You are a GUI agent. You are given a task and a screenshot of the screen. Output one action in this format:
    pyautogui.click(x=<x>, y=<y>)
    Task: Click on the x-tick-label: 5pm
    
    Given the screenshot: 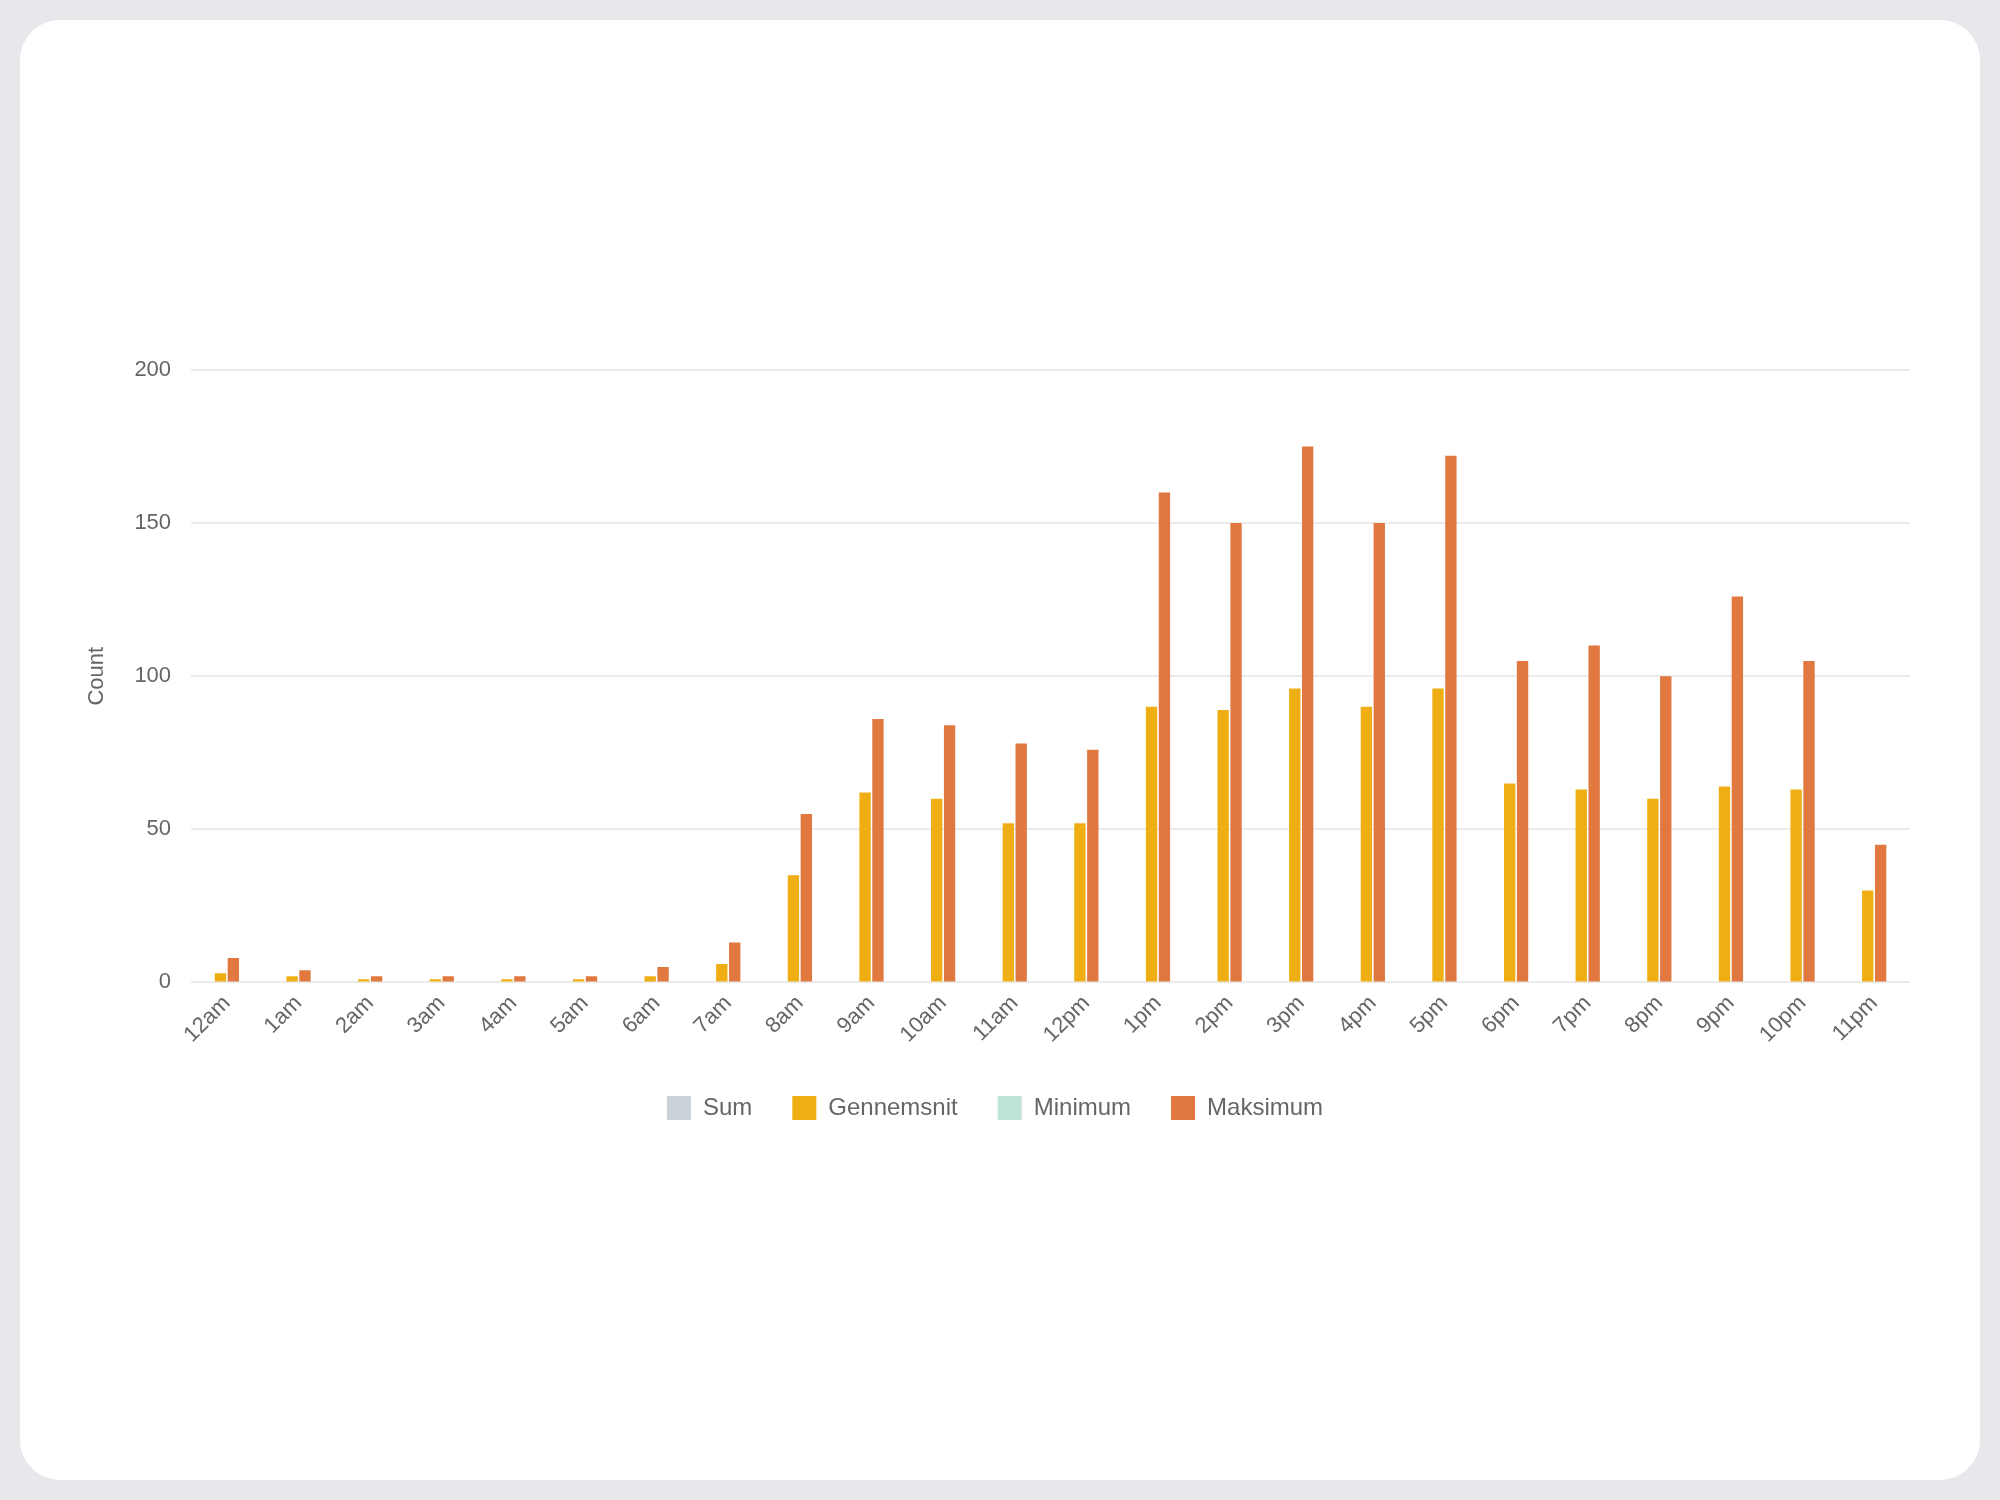 What is the action you would take?
    pyautogui.click(x=1428, y=1013)
    